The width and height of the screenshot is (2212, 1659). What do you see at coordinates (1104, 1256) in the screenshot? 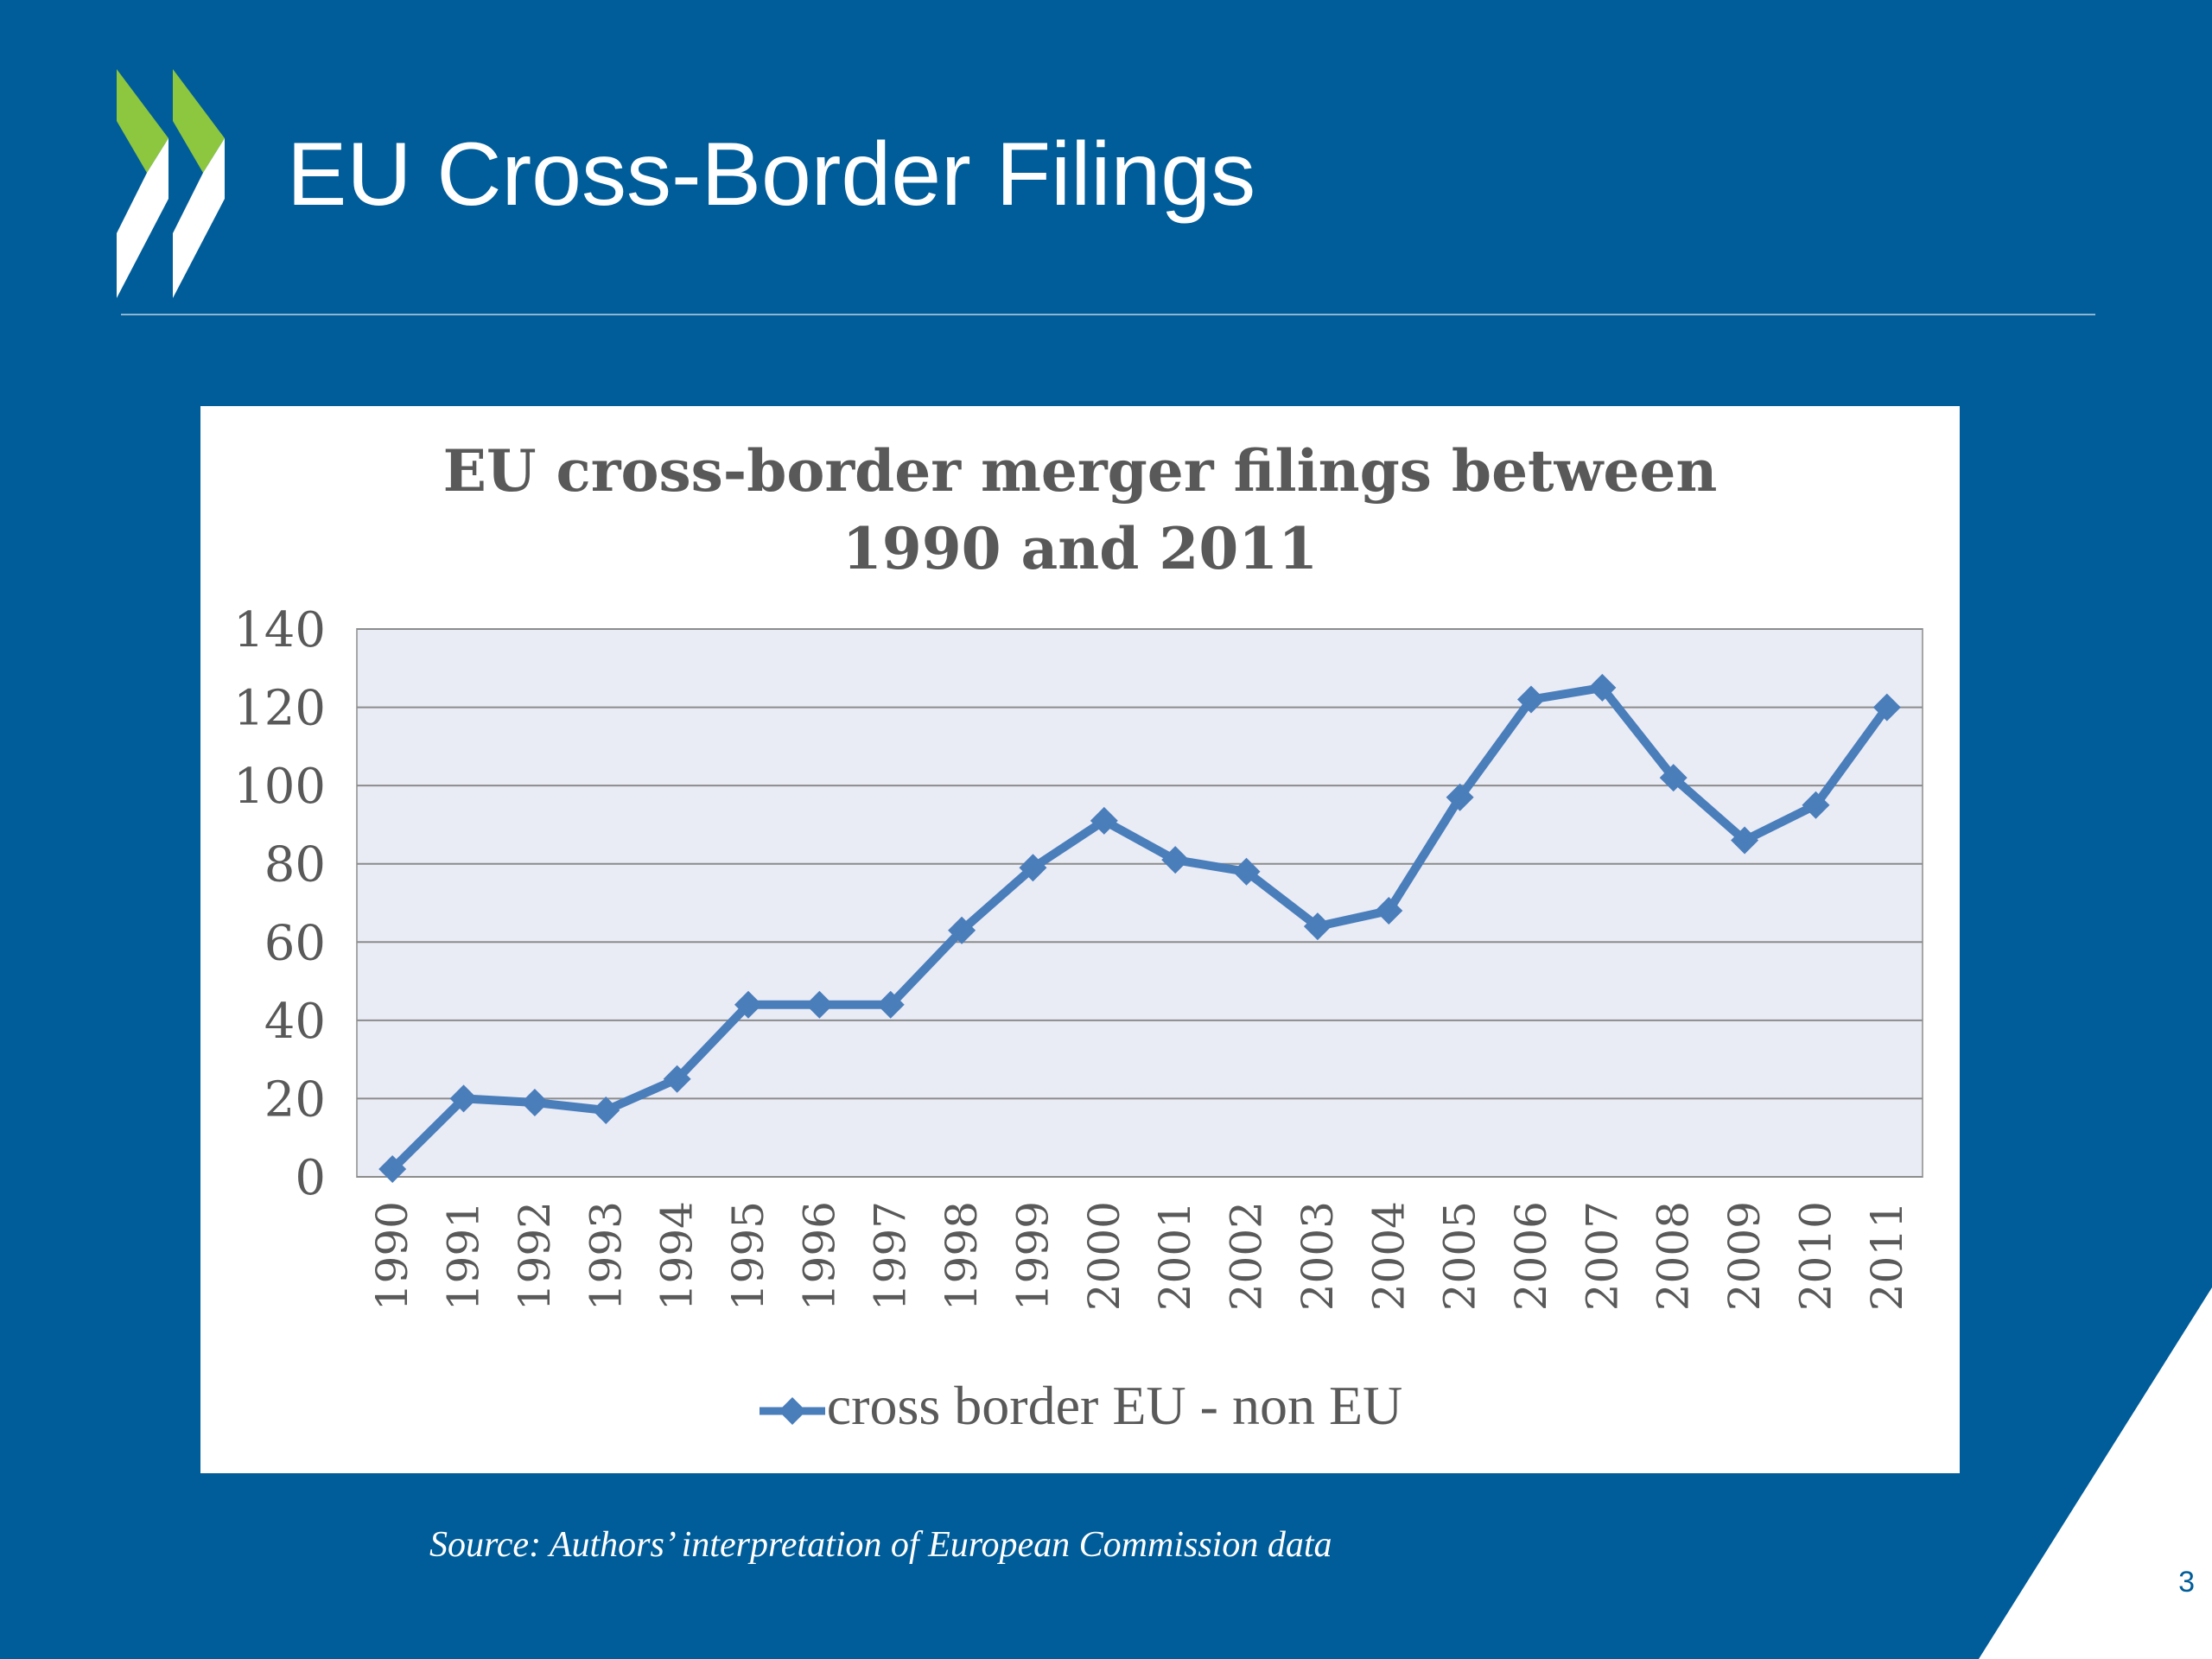
I see `x-tick-label: 2000` at bounding box center [1104, 1256].